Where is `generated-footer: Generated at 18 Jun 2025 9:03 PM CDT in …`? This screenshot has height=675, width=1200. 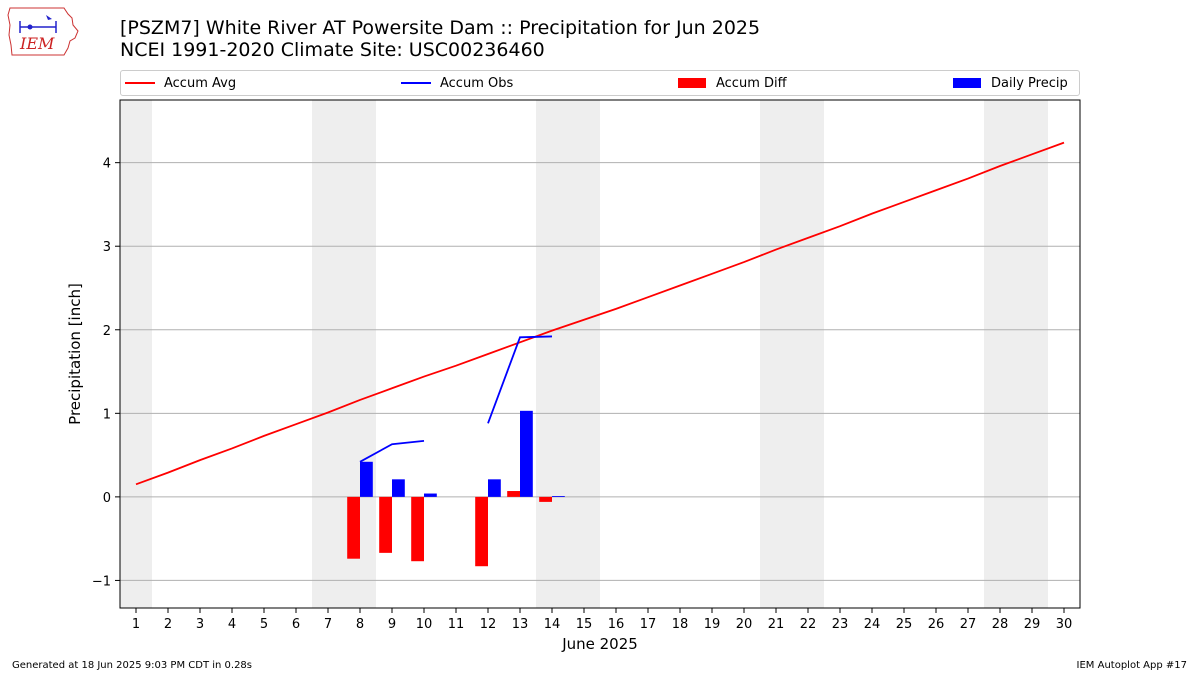
generated-footer: Generated at 18 Jun 2025 9:03 PM CDT in … is located at coordinates (132, 665).